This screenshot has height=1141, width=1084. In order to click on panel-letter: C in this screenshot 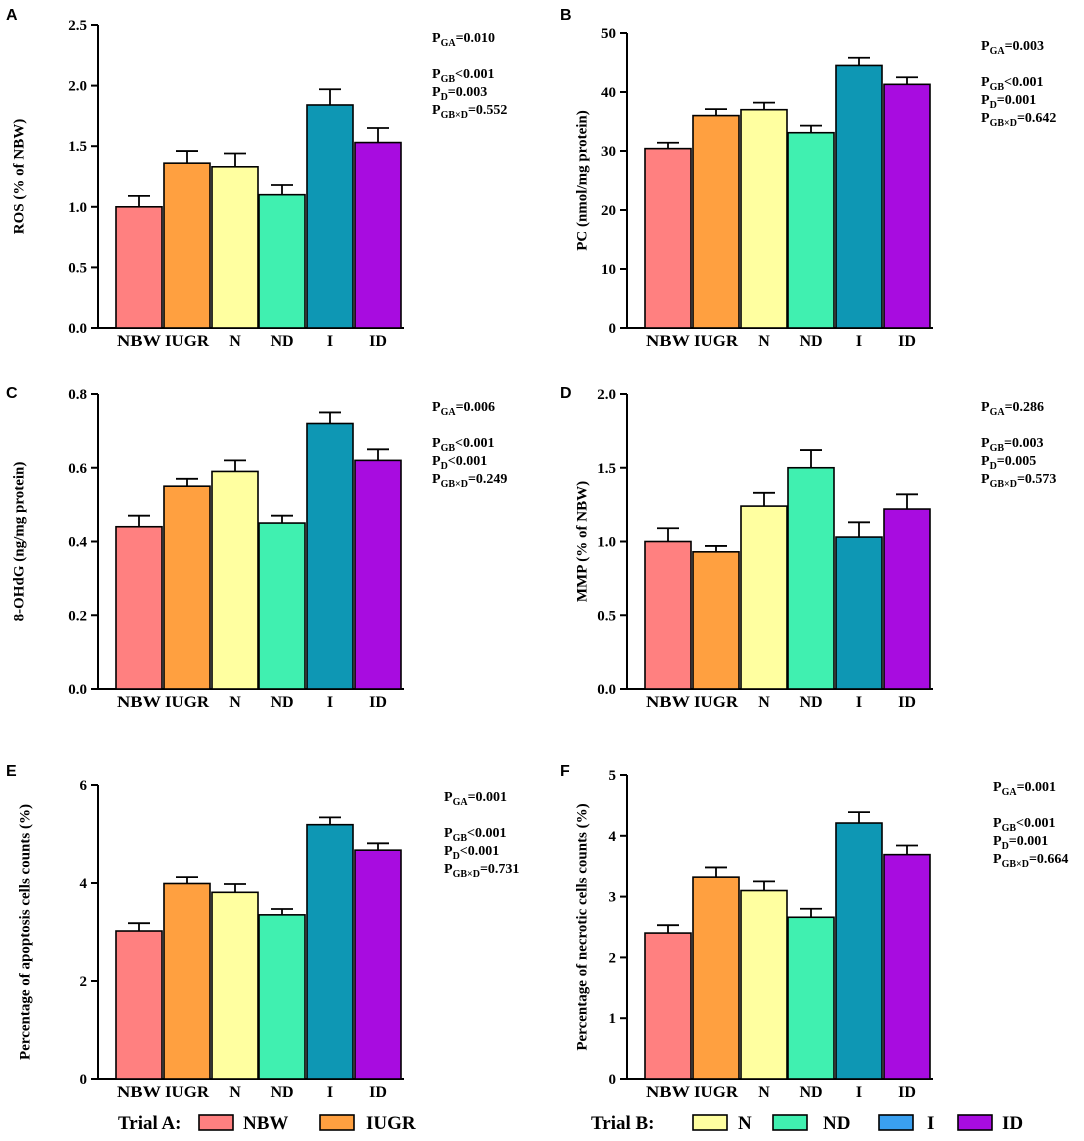, I will do `click(12, 393)`.